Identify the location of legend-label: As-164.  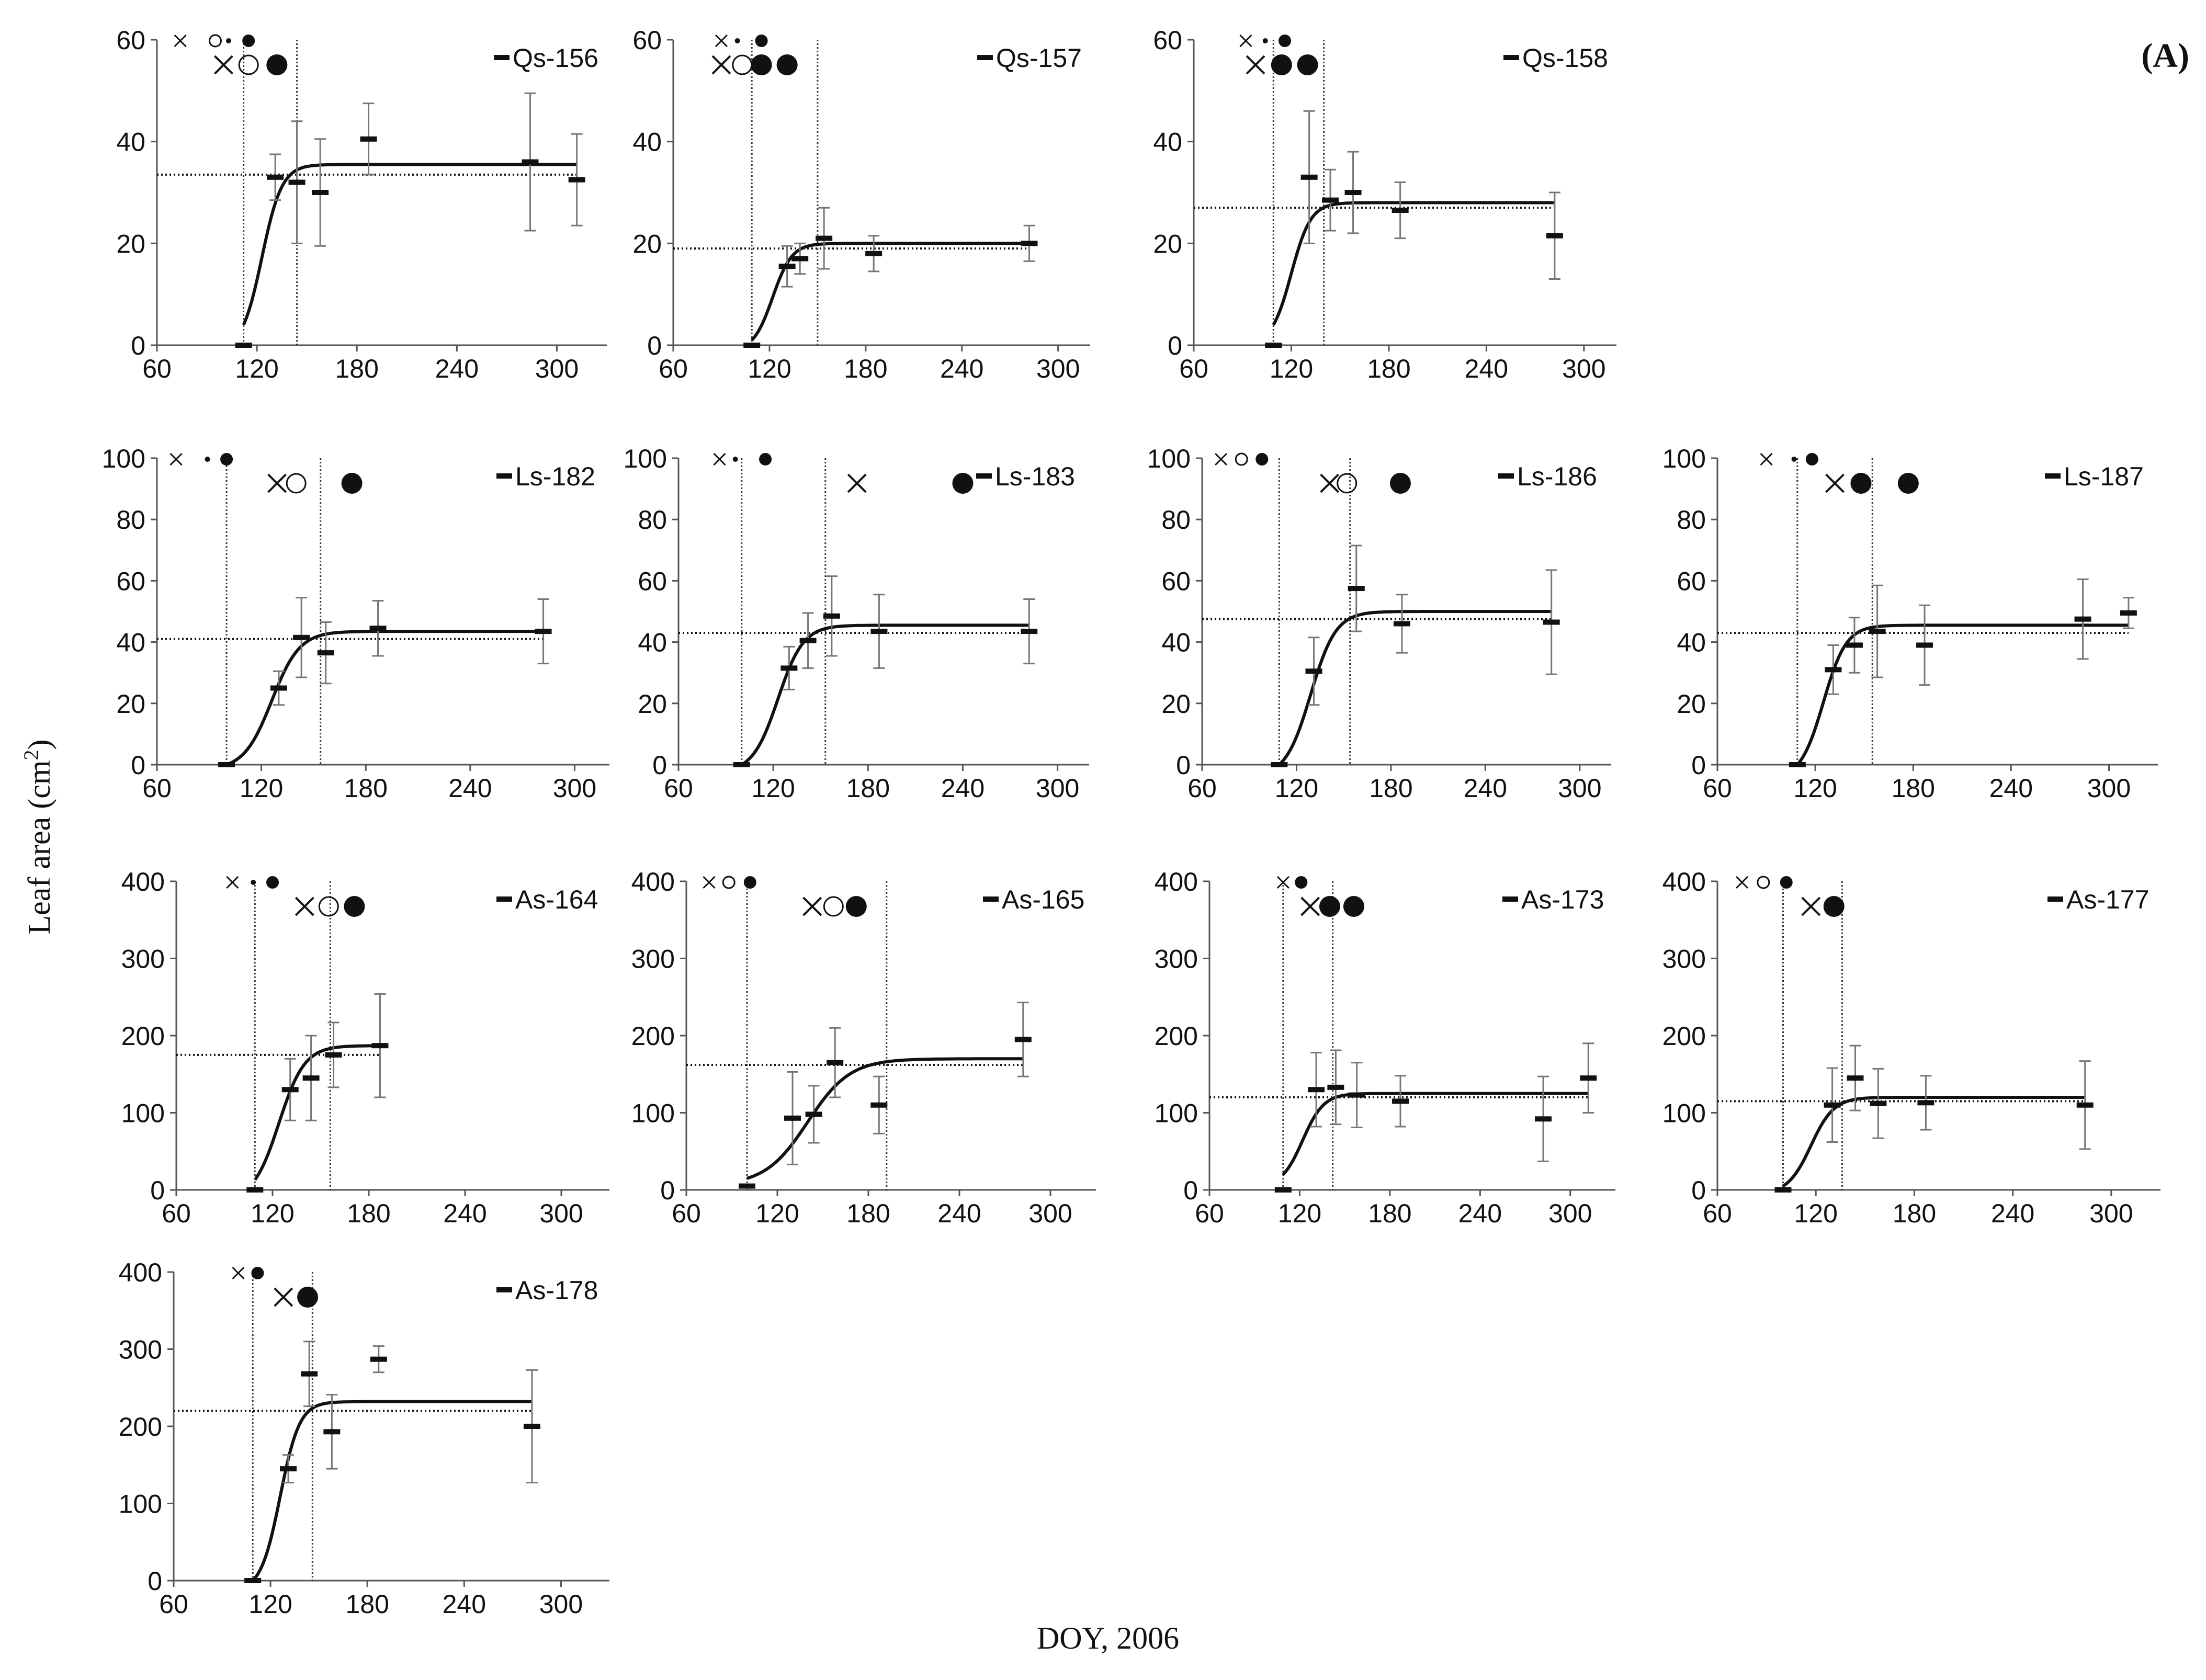
(556, 899).